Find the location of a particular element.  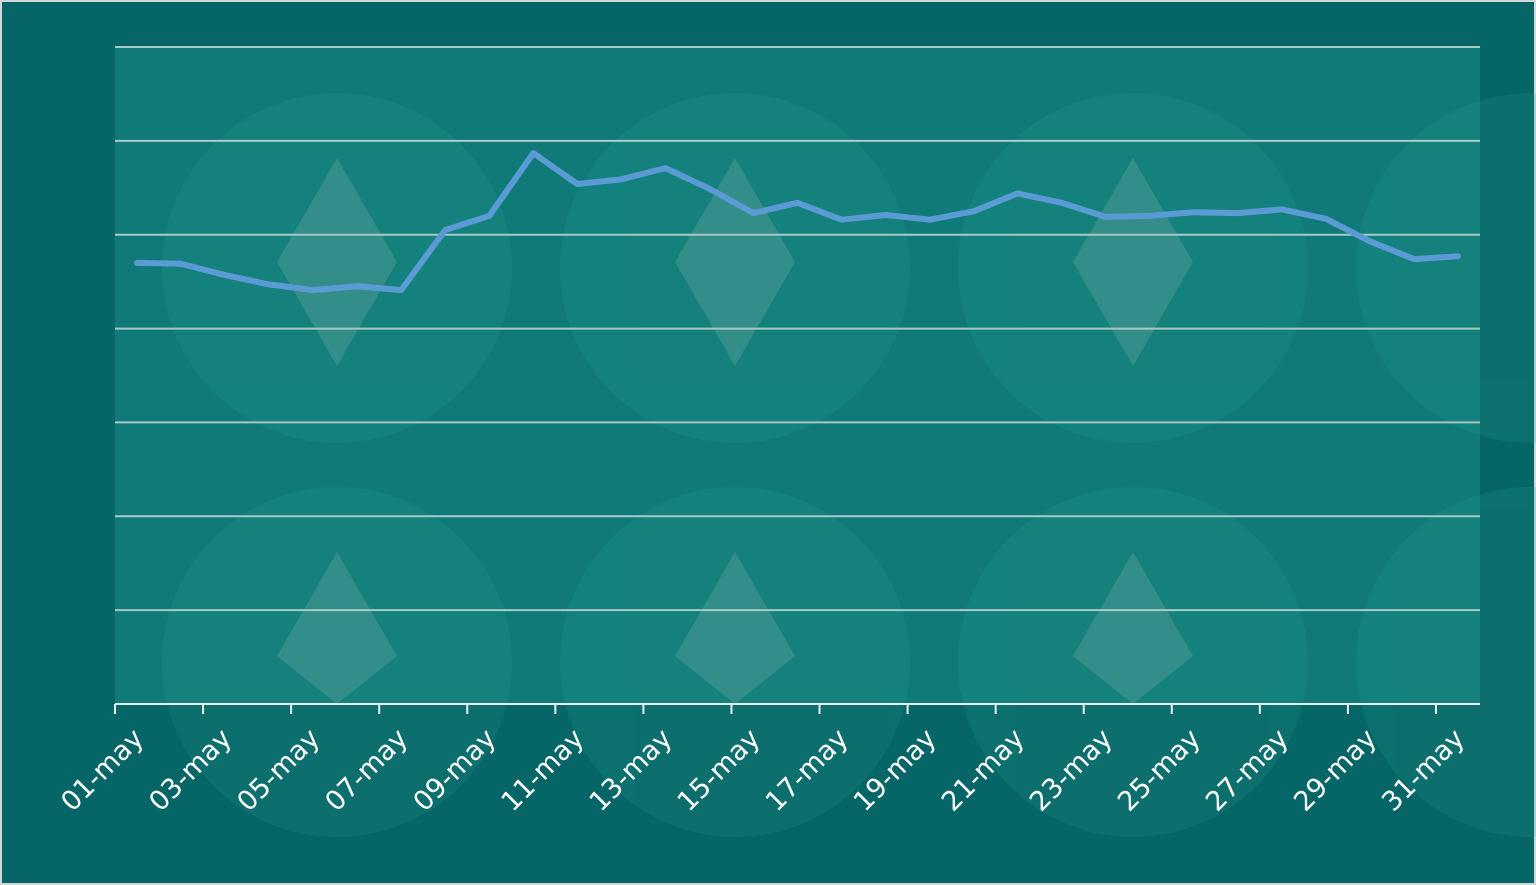

line is located at coordinates (797, 222).